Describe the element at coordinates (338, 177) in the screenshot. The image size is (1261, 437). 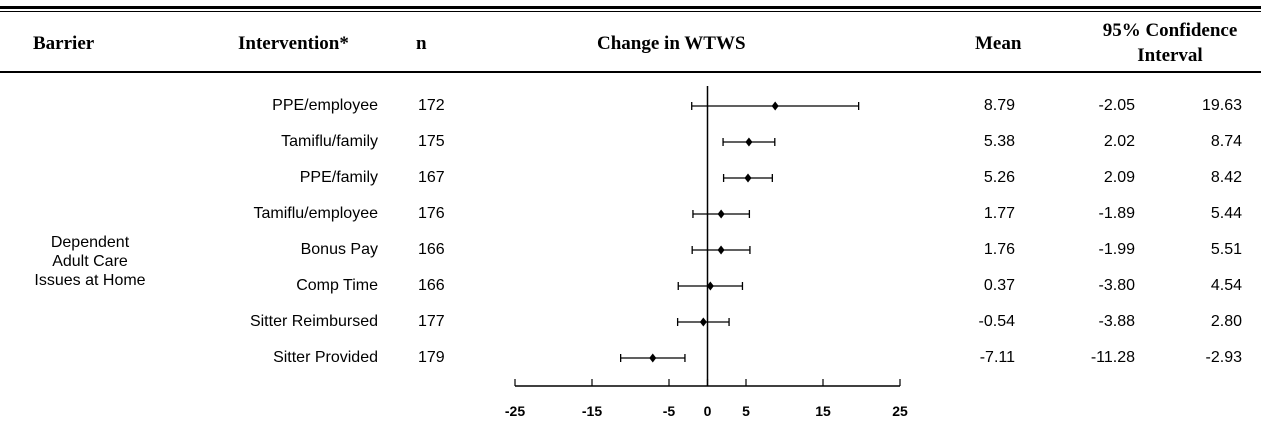
I see `table-row-intervention: PPE/family` at that location.